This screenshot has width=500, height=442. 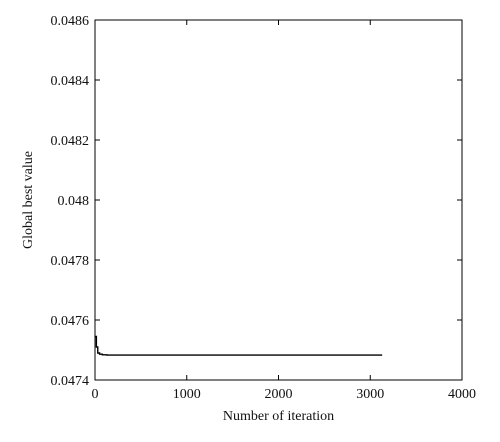 I want to click on y-tick-label: 0.0476, so click(x=70, y=321).